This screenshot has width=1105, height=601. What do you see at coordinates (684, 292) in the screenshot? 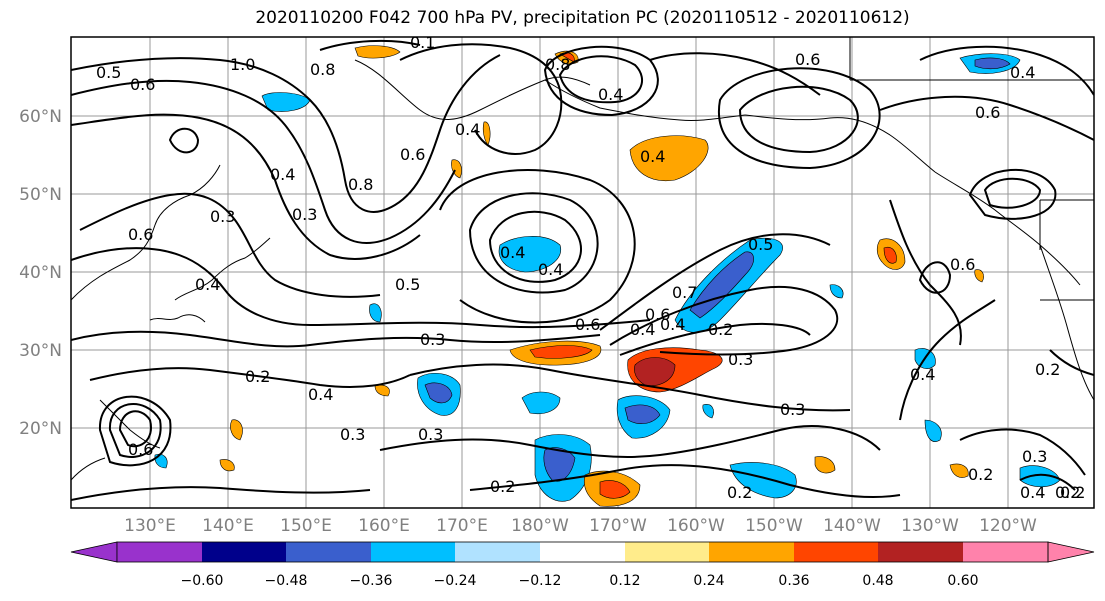
I see `contour-label: 0.7` at bounding box center [684, 292].